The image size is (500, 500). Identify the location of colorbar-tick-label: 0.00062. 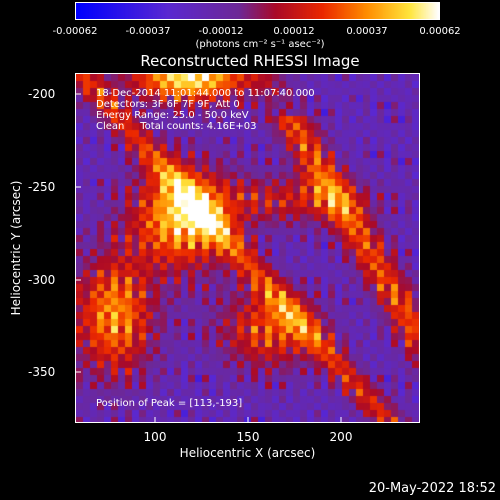
(440, 31).